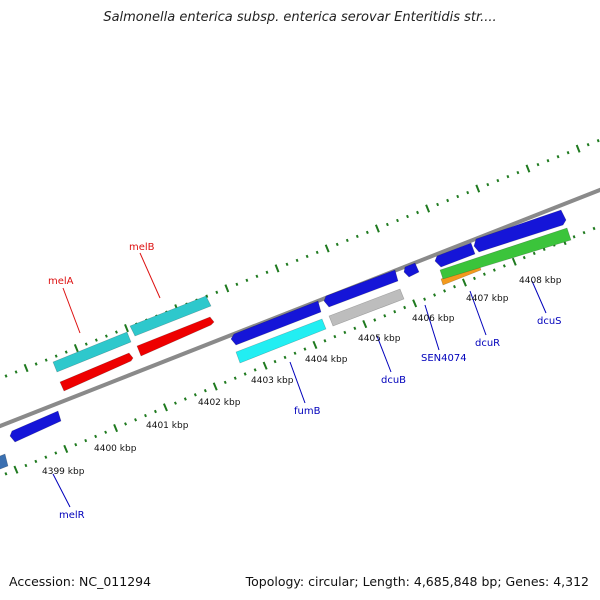  What do you see at coordinates (4, 462) in the screenshot?
I see `edge-gene-feature` at bounding box center [4, 462].